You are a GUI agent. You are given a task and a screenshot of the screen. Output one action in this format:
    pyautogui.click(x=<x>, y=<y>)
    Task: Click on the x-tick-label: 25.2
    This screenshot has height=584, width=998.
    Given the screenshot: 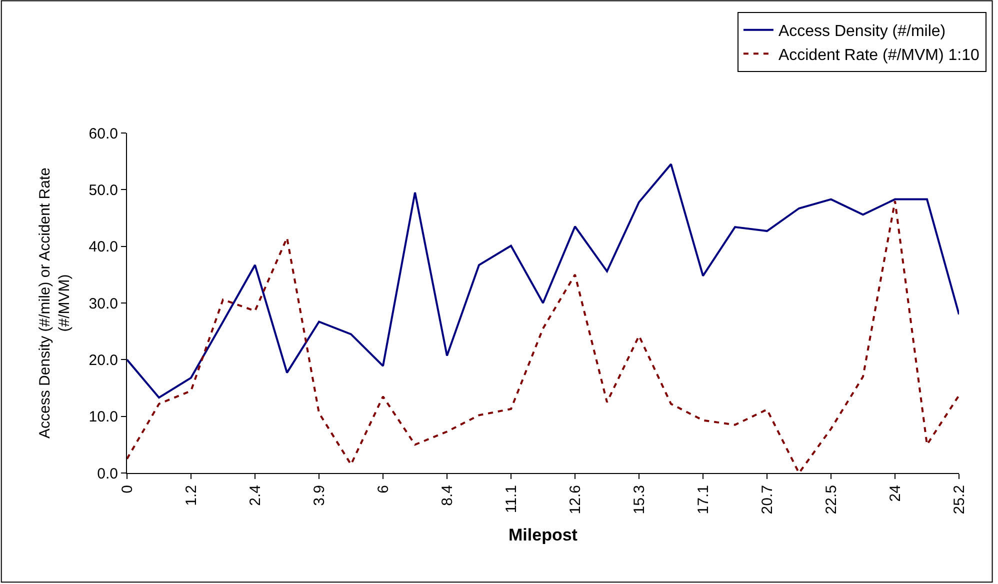 What is the action you would take?
    pyautogui.click(x=959, y=499)
    